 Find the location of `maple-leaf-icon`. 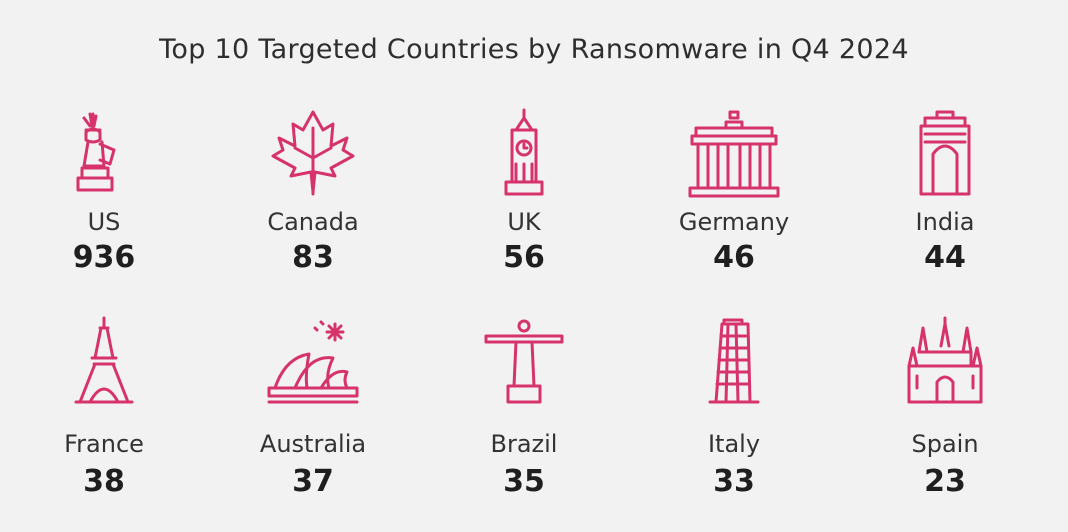

maple-leaf-icon is located at coordinates (313, 156).